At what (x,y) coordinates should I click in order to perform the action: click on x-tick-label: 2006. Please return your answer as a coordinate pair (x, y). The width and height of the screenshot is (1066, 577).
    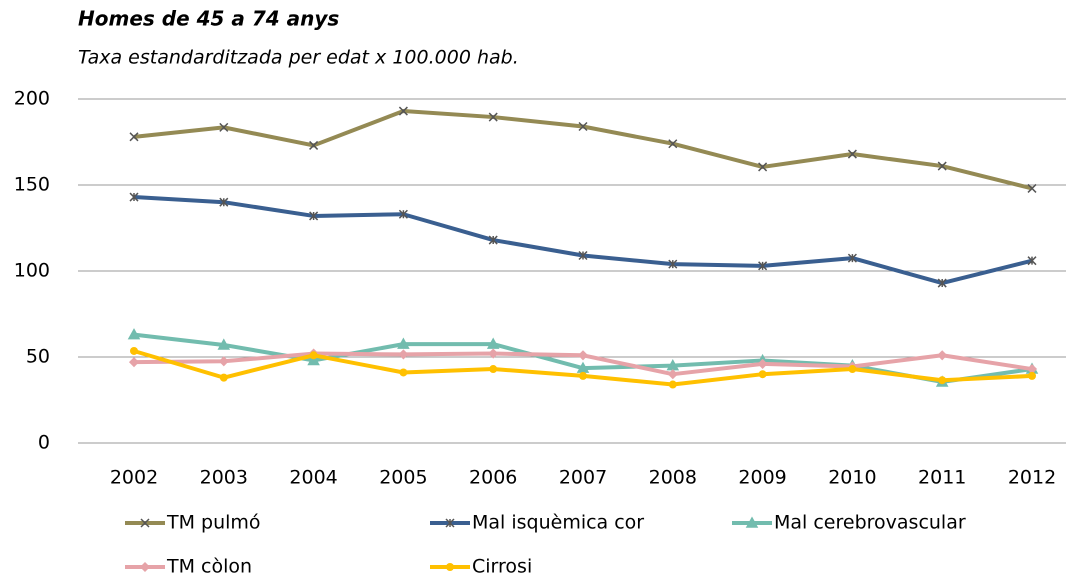
    Looking at the image, I should click on (493, 478).